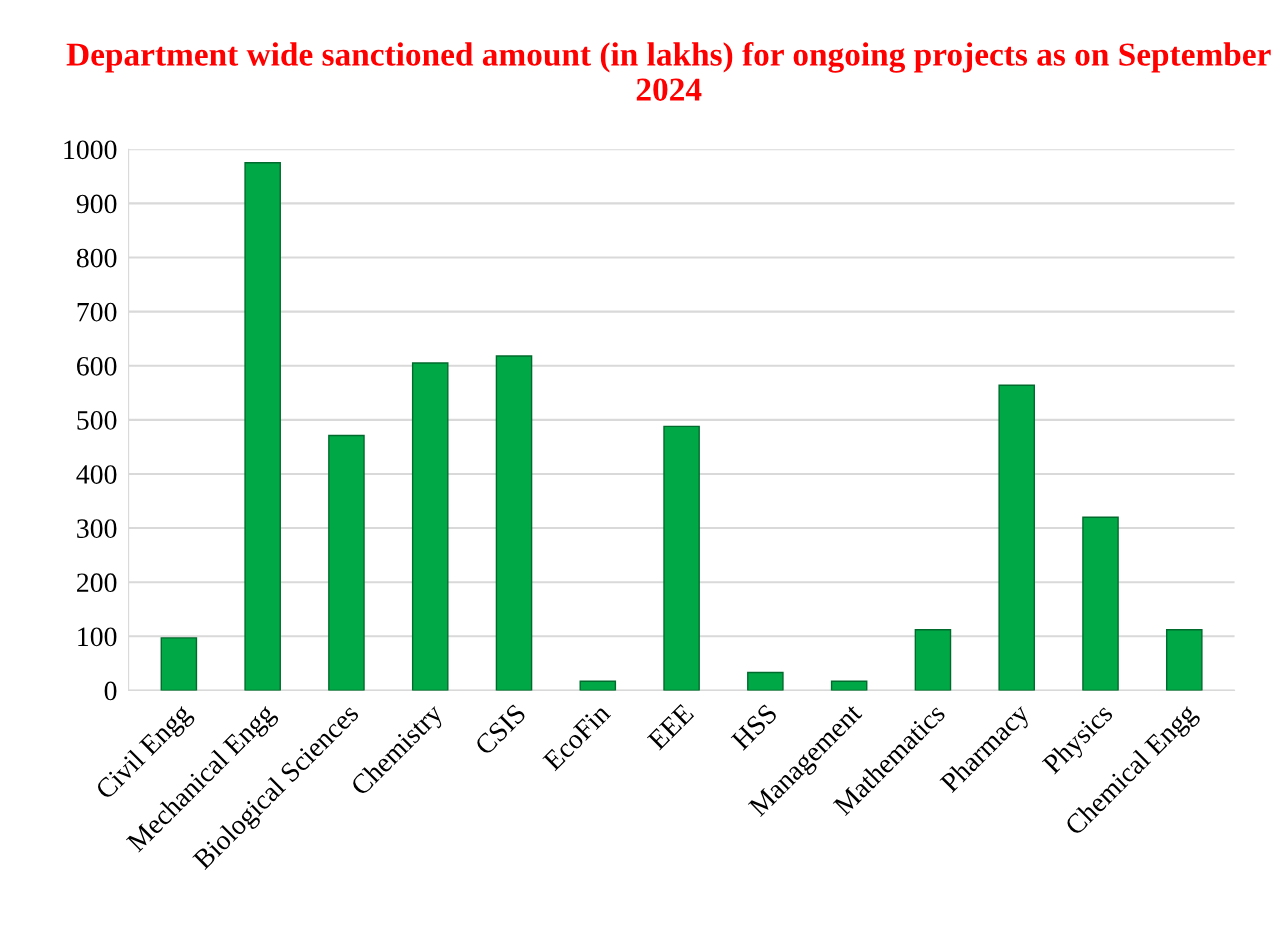  What do you see at coordinates (110, 691) in the screenshot?
I see `y-tick-label: 0` at bounding box center [110, 691].